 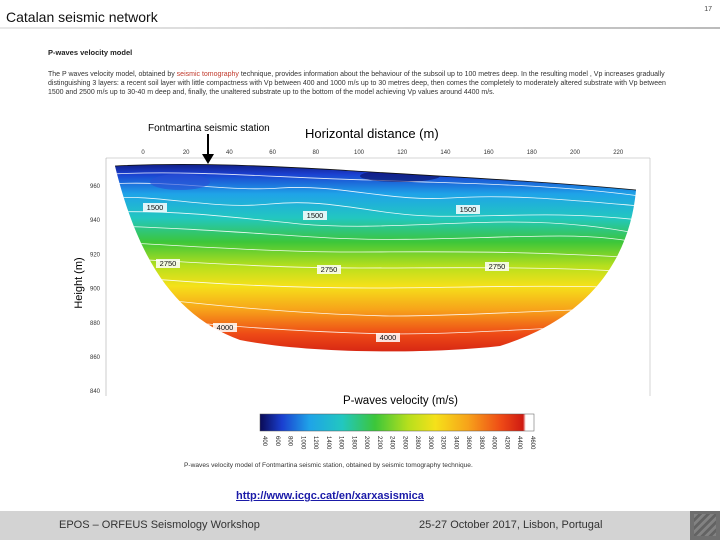 I want to click on body-text-before: The P waves velocity model, obtained by, so click(x=112, y=74).